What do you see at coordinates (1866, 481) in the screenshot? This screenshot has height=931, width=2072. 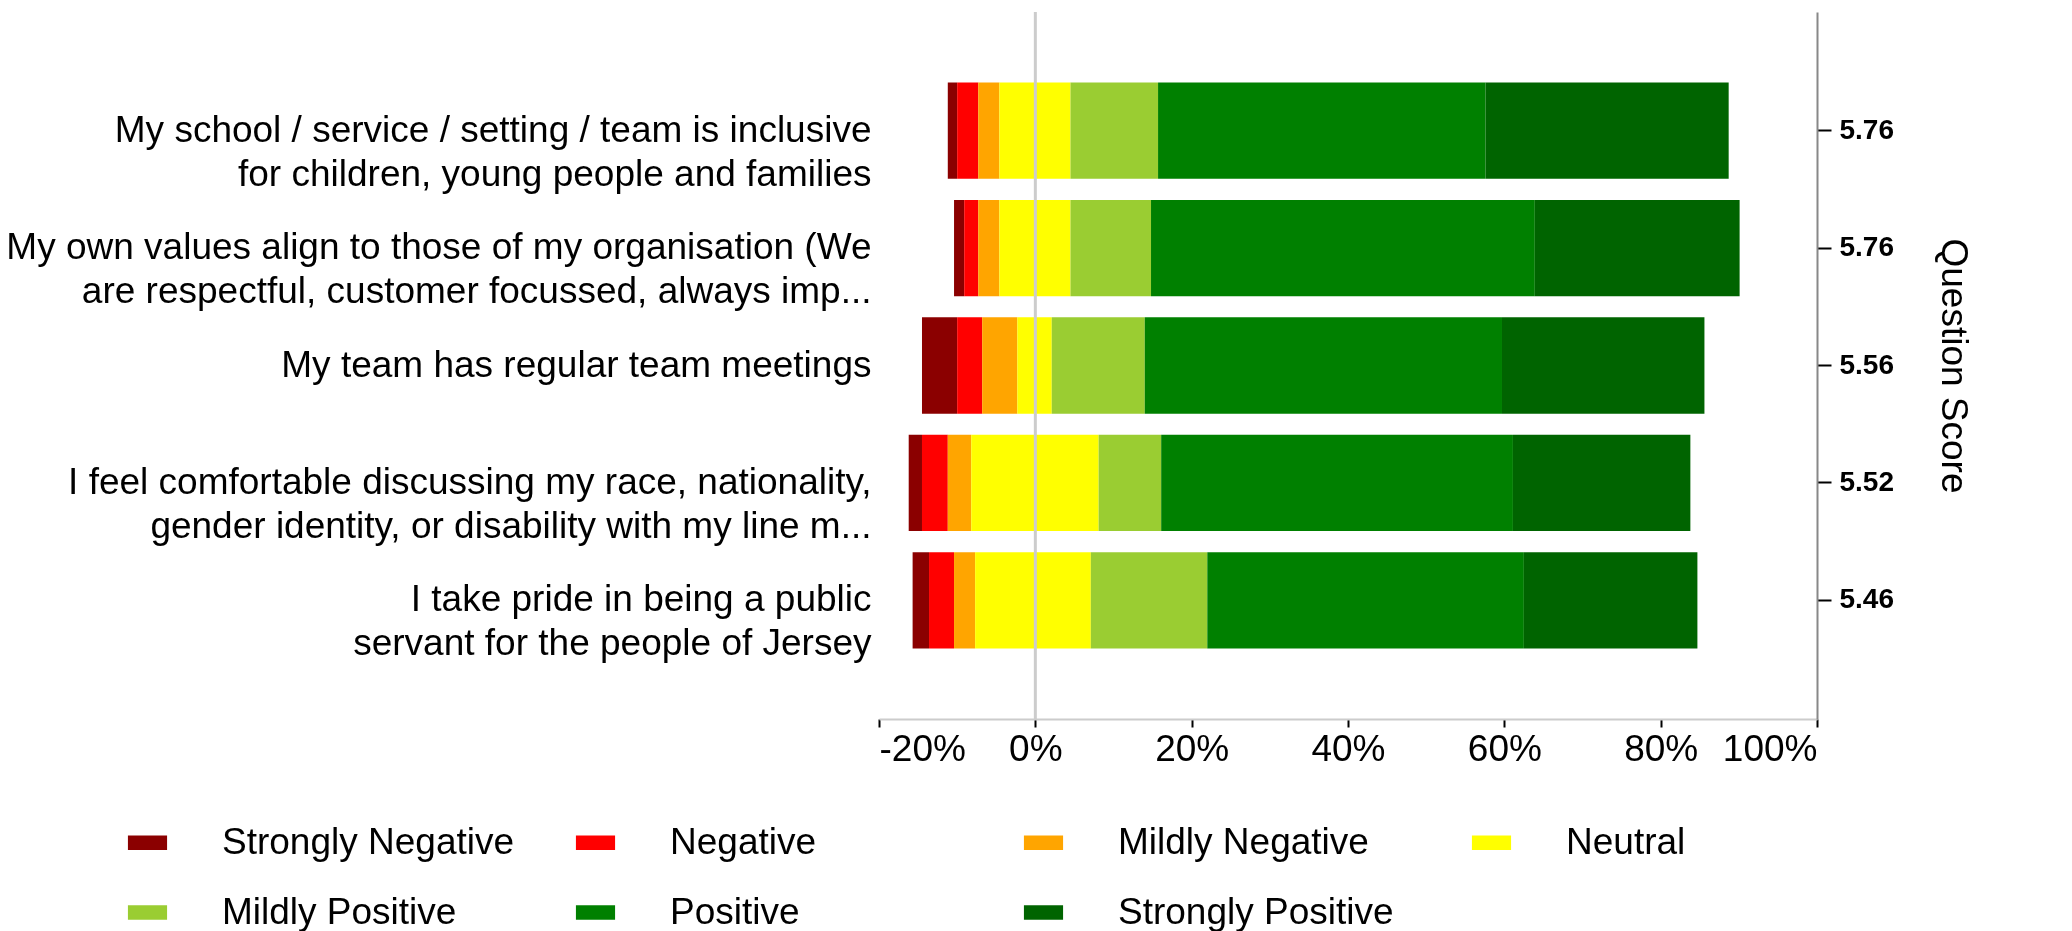 I see `y2-tick-label: 5.52` at bounding box center [1866, 481].